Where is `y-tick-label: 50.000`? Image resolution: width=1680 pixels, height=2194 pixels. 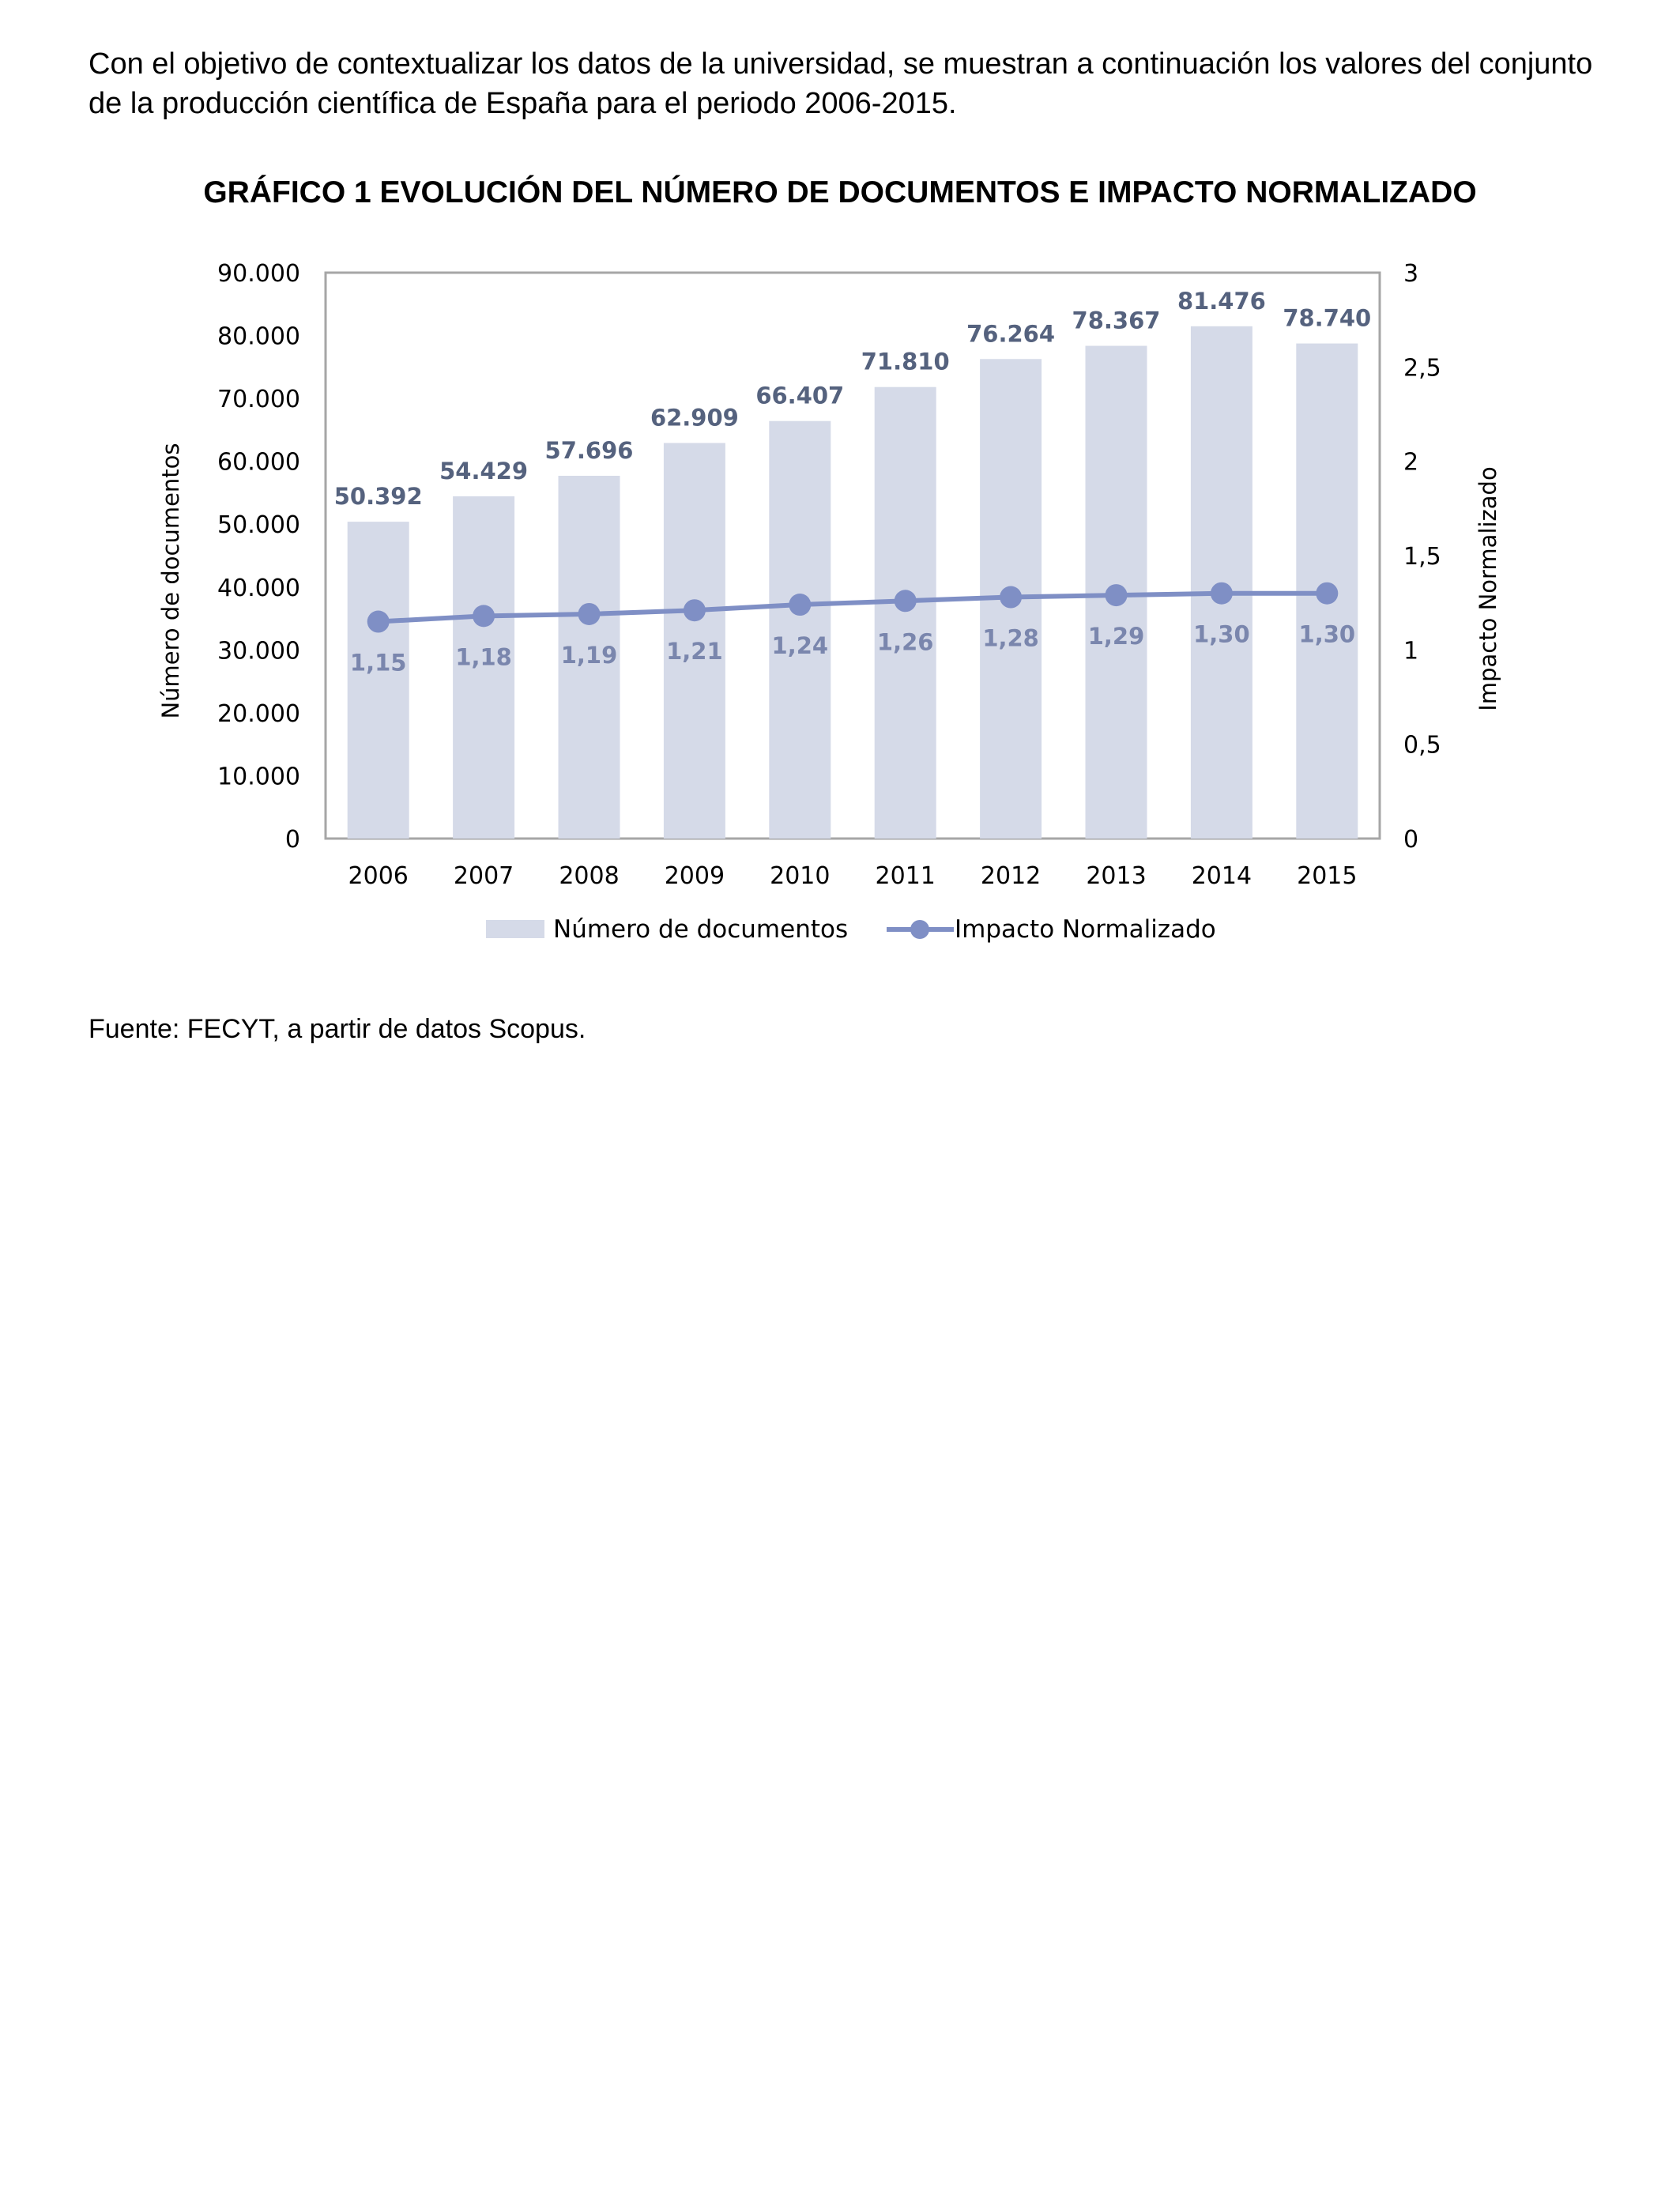 y-tick-label: 50.000 is located at coordinates (258, 525).